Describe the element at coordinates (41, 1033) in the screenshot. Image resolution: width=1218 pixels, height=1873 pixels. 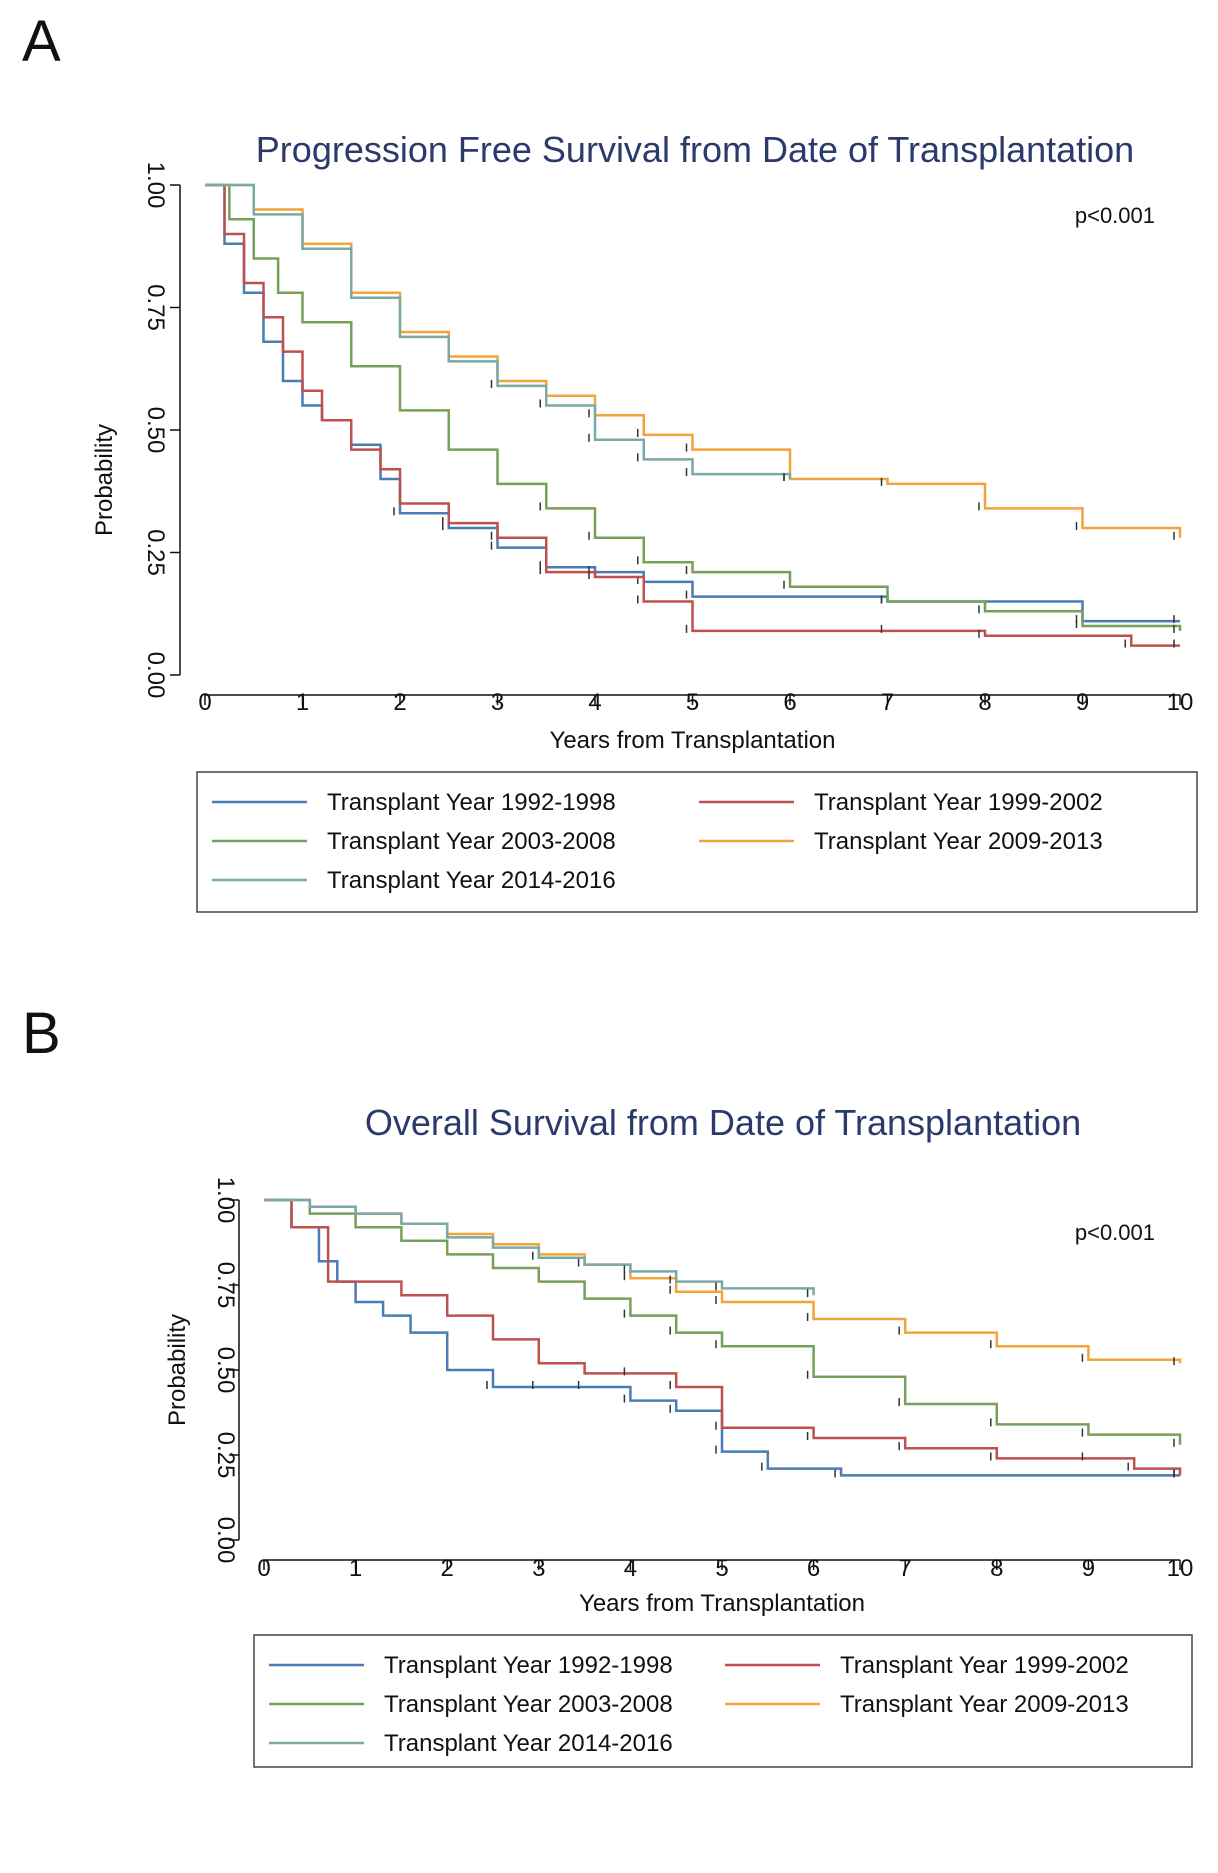
I see `panel-b-letter: B` at that location.